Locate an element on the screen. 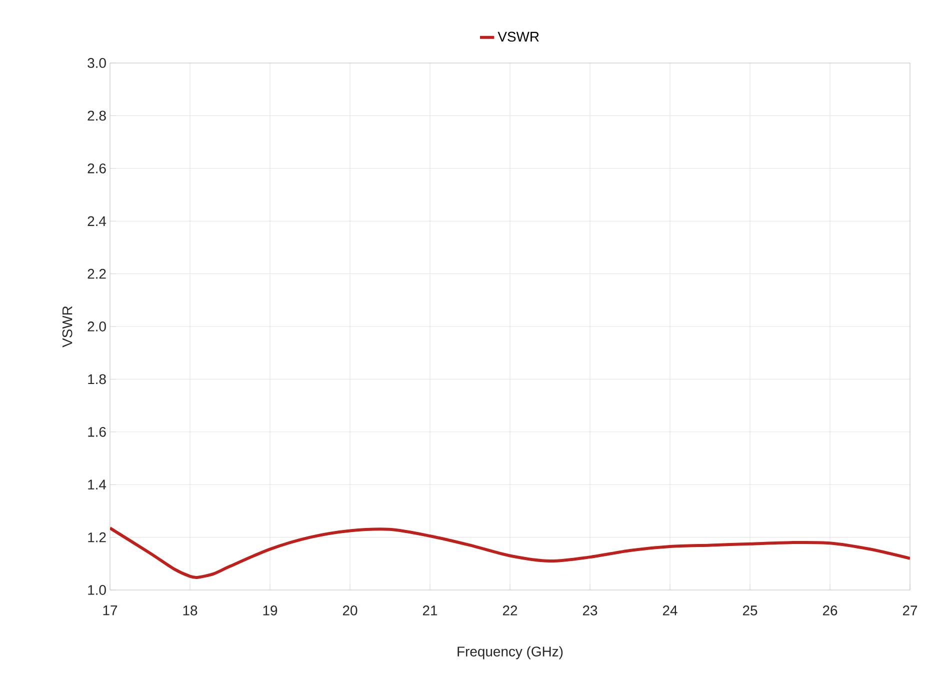  x-tick-label: 22 is located at coordinates (510, 611).